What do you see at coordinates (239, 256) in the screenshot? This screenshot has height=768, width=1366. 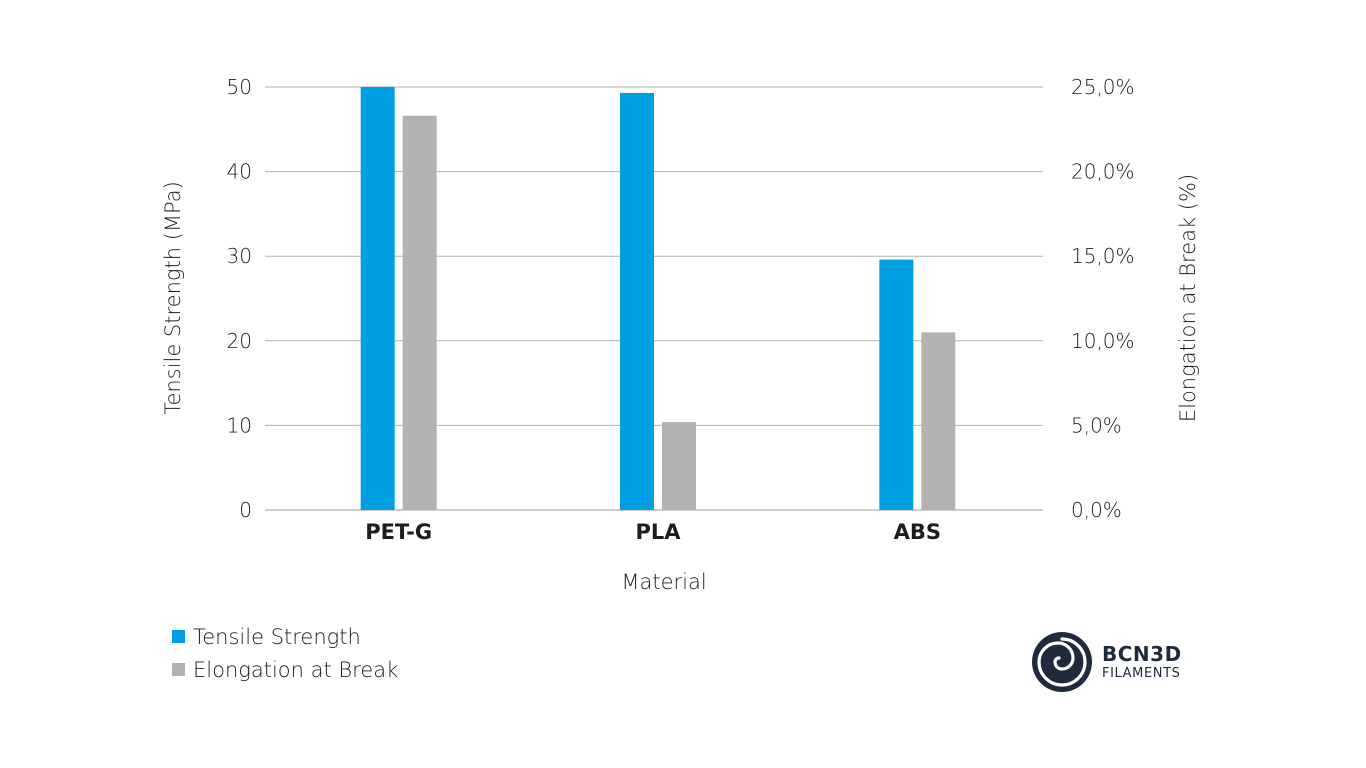 I see `y-tick-label: 30` at bounding box center [239, 256].